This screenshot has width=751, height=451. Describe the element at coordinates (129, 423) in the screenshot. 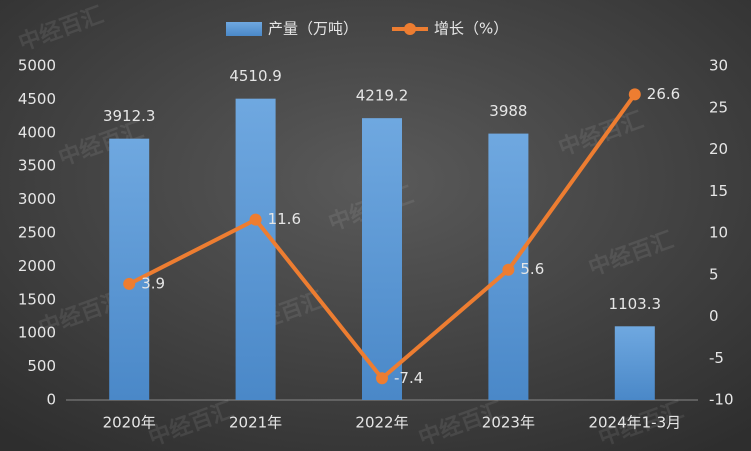

I see `x-tick-label: 2020年` at that location.